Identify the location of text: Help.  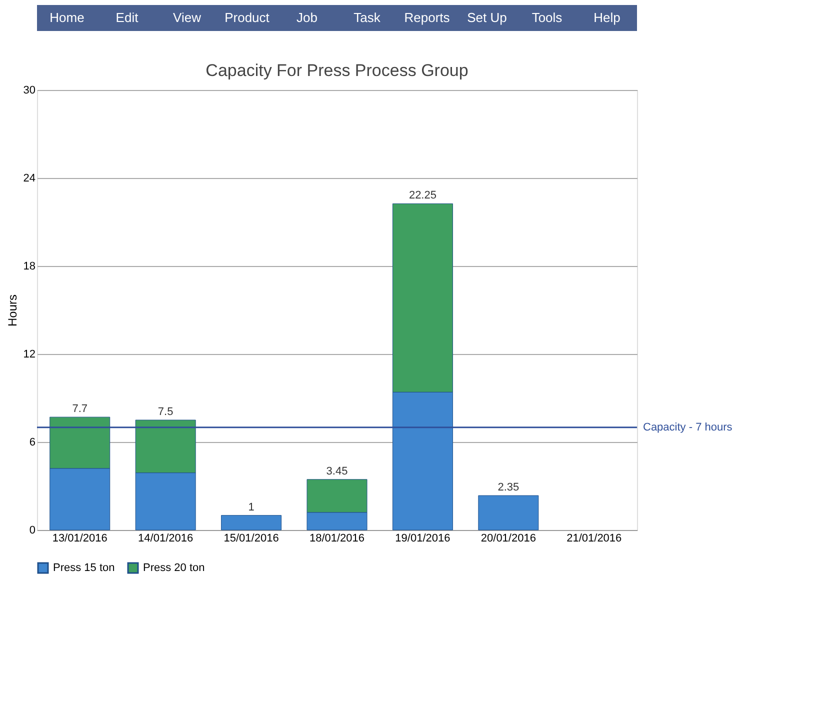
(607, 17).